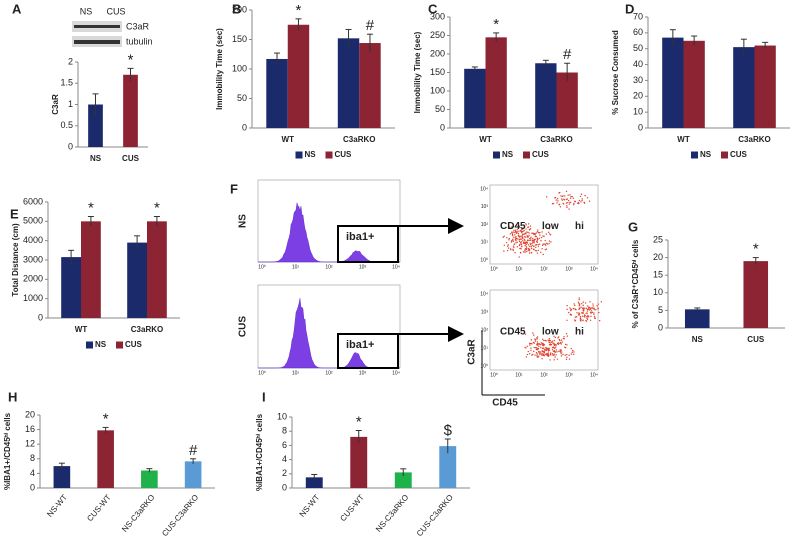 The image size is (800, 545). What do you see at coordinates (448, 430) in the screenshot?
I see `annotation: $` at bounding box center [448, 430].